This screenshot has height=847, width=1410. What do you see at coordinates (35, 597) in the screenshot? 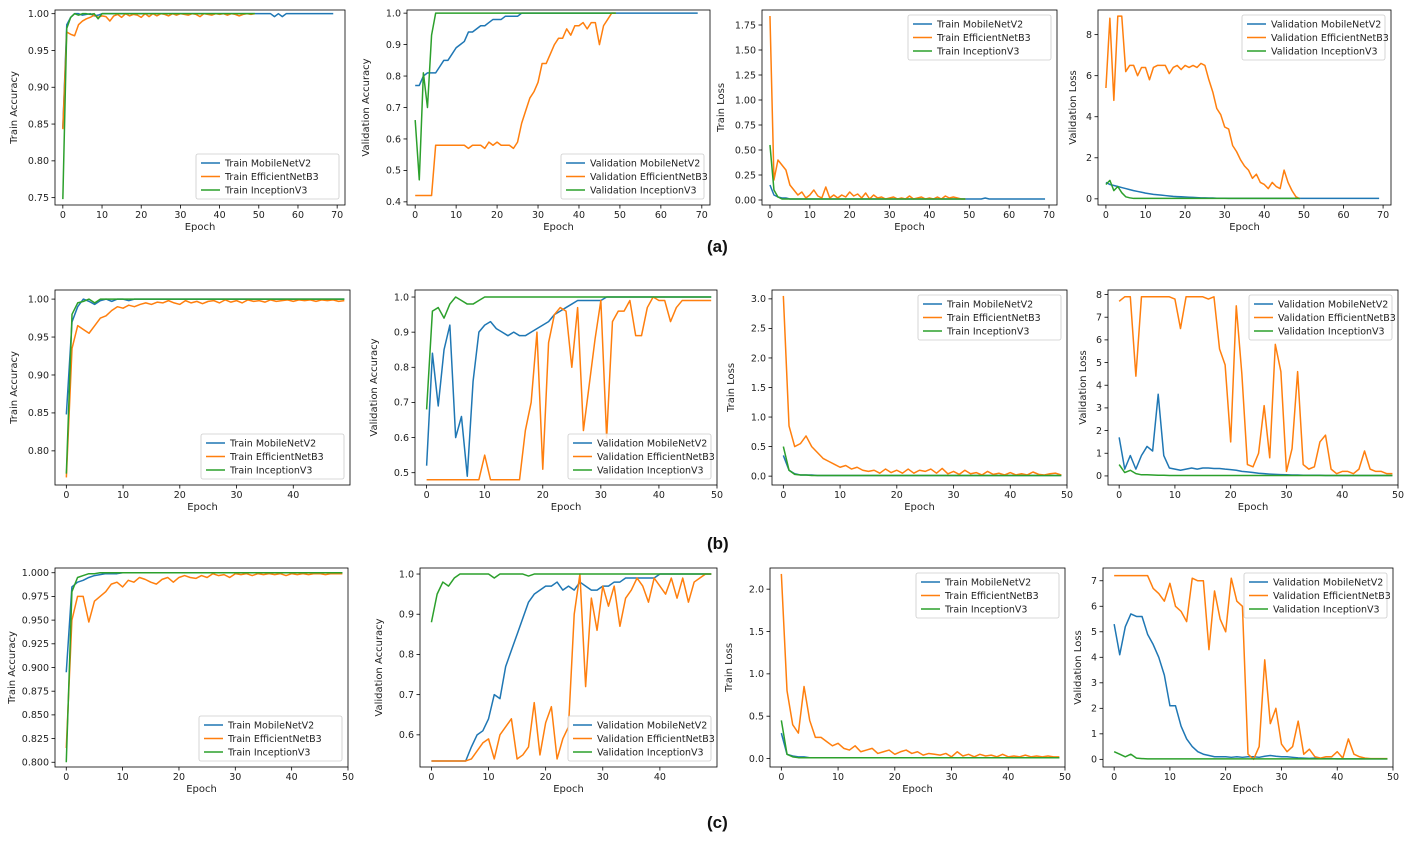
I see `y-tick-label: 0.975` at bounding box center [35, 597].